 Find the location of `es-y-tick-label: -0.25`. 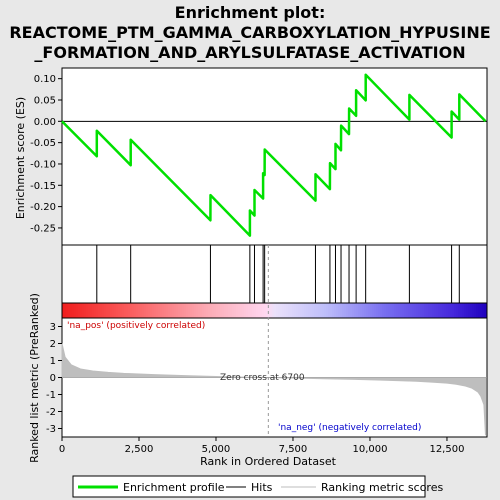

es-y-tick-label: -0.25 is located at coordinates (43, 228).